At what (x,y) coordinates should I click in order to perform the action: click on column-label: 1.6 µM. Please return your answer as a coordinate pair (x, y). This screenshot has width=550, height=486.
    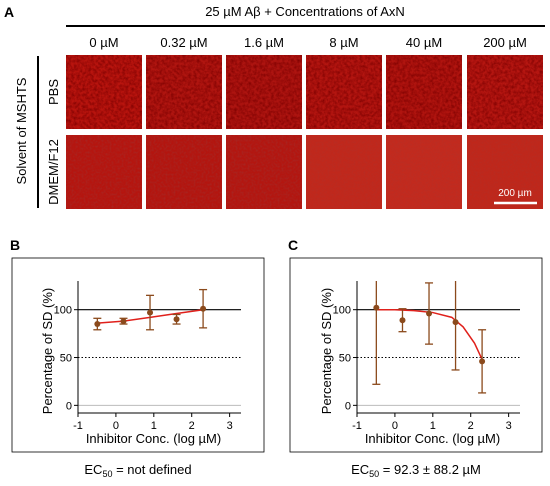
    Looking at the image, I should click on (264, 42).